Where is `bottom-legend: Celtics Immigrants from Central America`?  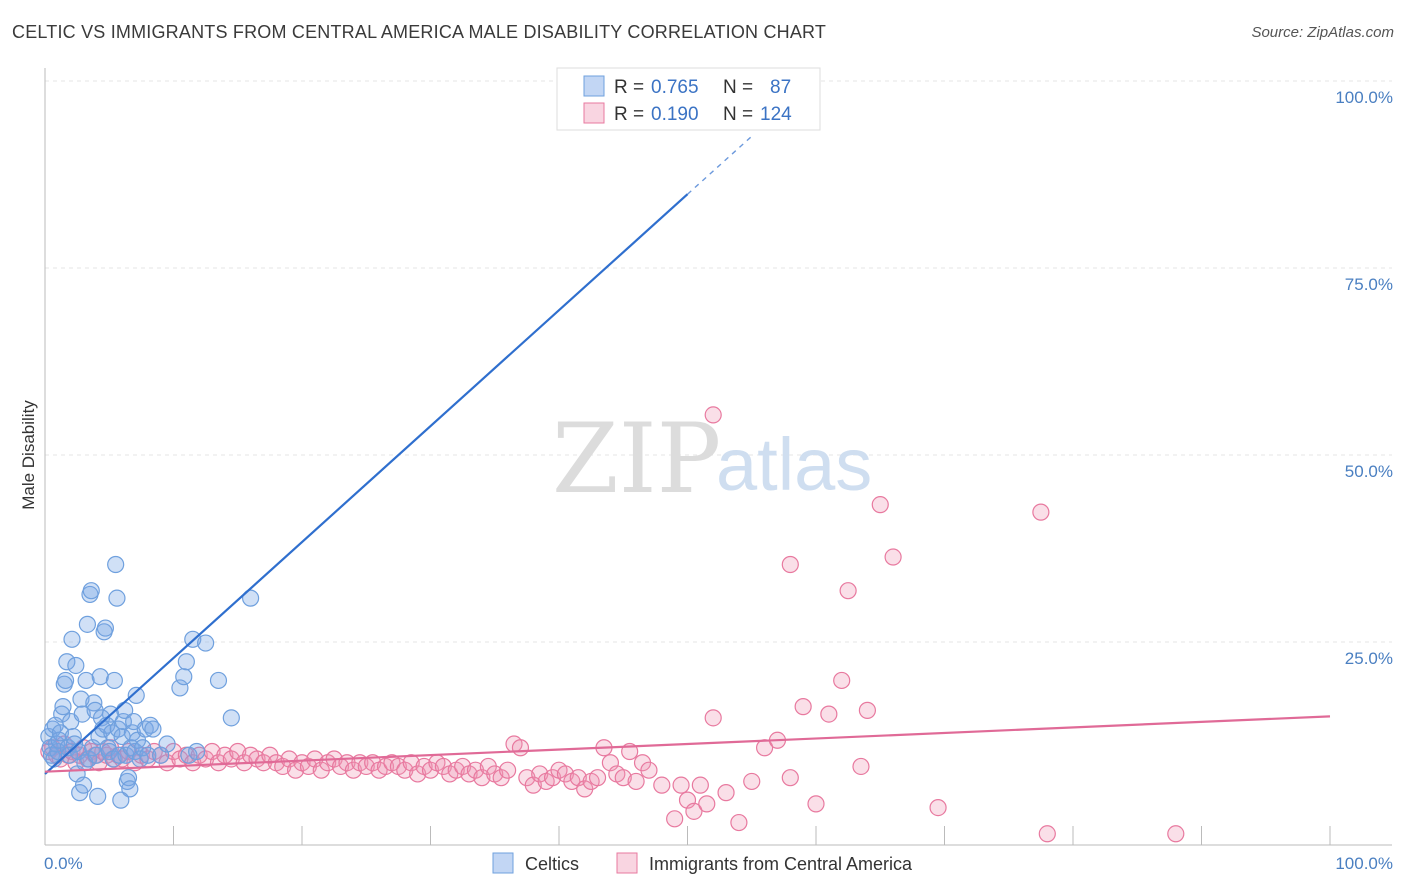 bottom-legend: Celtics Immigrants from Central America is located at coordinates (702, 863).